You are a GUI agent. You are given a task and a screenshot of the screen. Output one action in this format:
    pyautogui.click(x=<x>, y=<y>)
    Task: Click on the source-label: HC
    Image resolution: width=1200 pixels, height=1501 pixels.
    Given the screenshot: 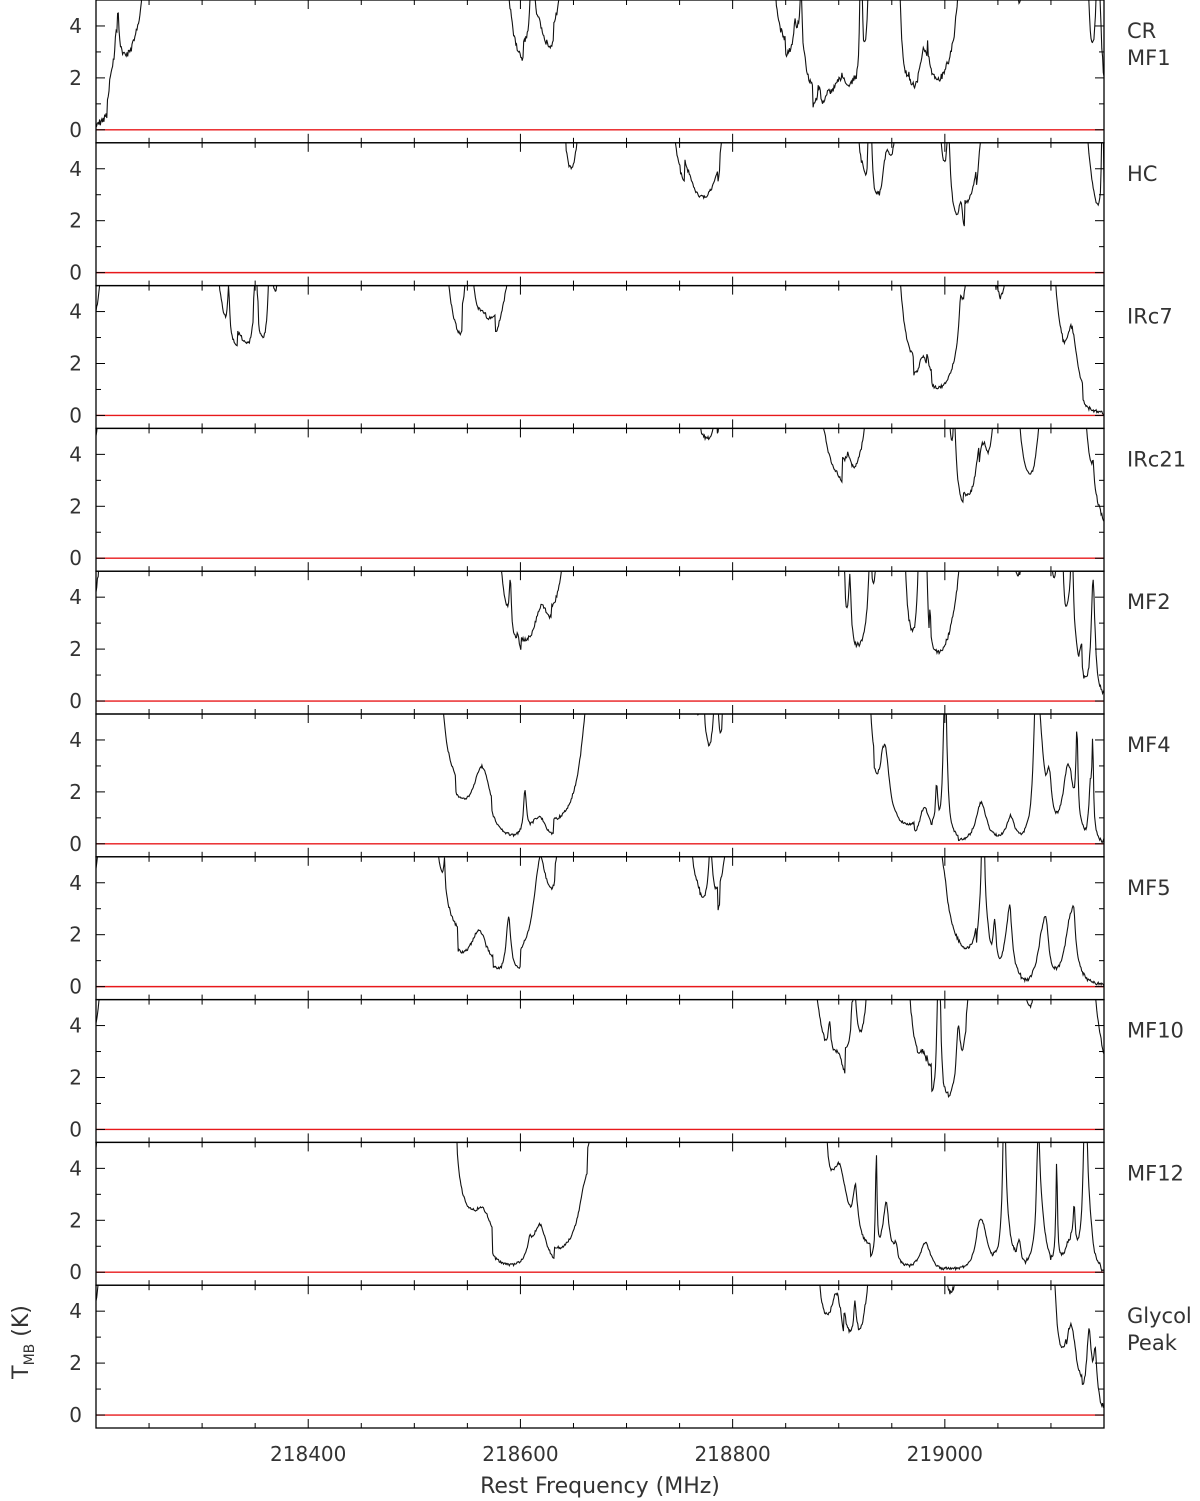 What is the action you would take?
    pyautogui.click(x=1142, y=174)
    